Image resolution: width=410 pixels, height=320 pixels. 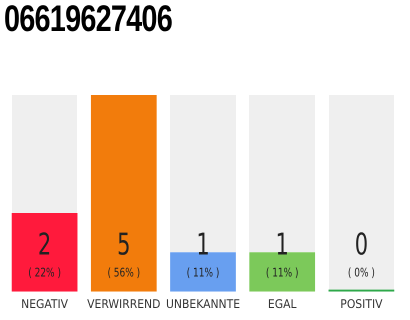 What do you see at coordinates (361, 273) in the screenshot?
I see `annotation: ( 0% )` at bounding box center [361, 273].